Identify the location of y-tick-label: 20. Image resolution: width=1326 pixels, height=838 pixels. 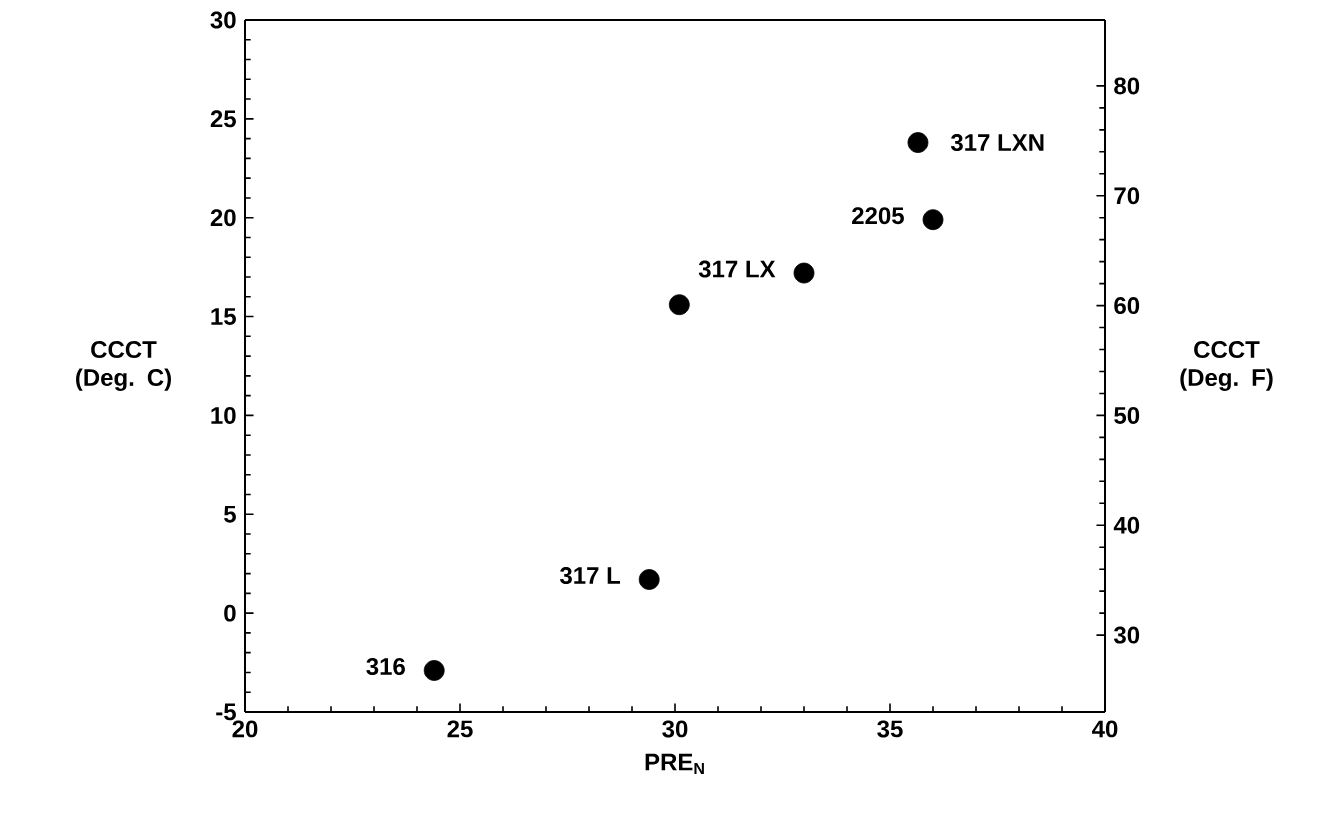
(223, 218).